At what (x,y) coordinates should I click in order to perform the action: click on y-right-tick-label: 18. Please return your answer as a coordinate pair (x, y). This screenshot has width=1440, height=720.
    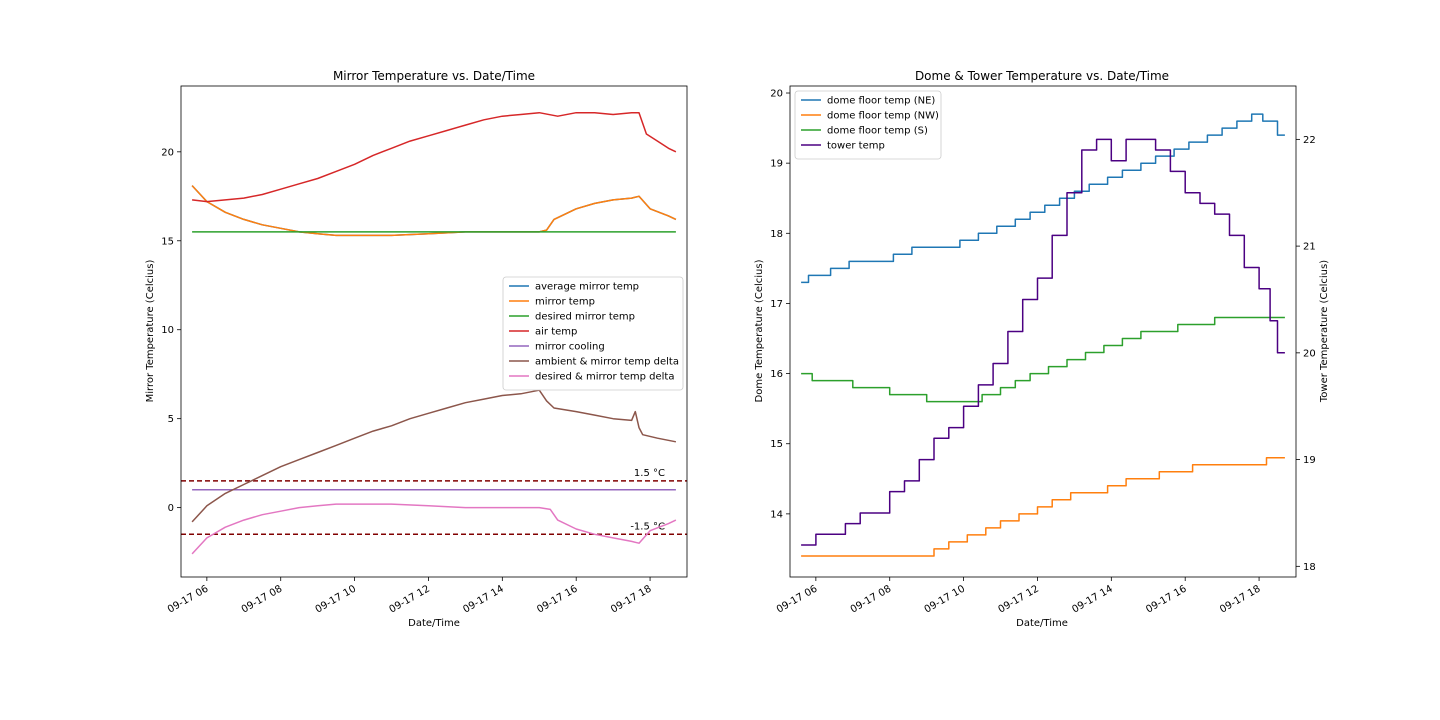
    Looking at the image, I should click on (1309, 567).